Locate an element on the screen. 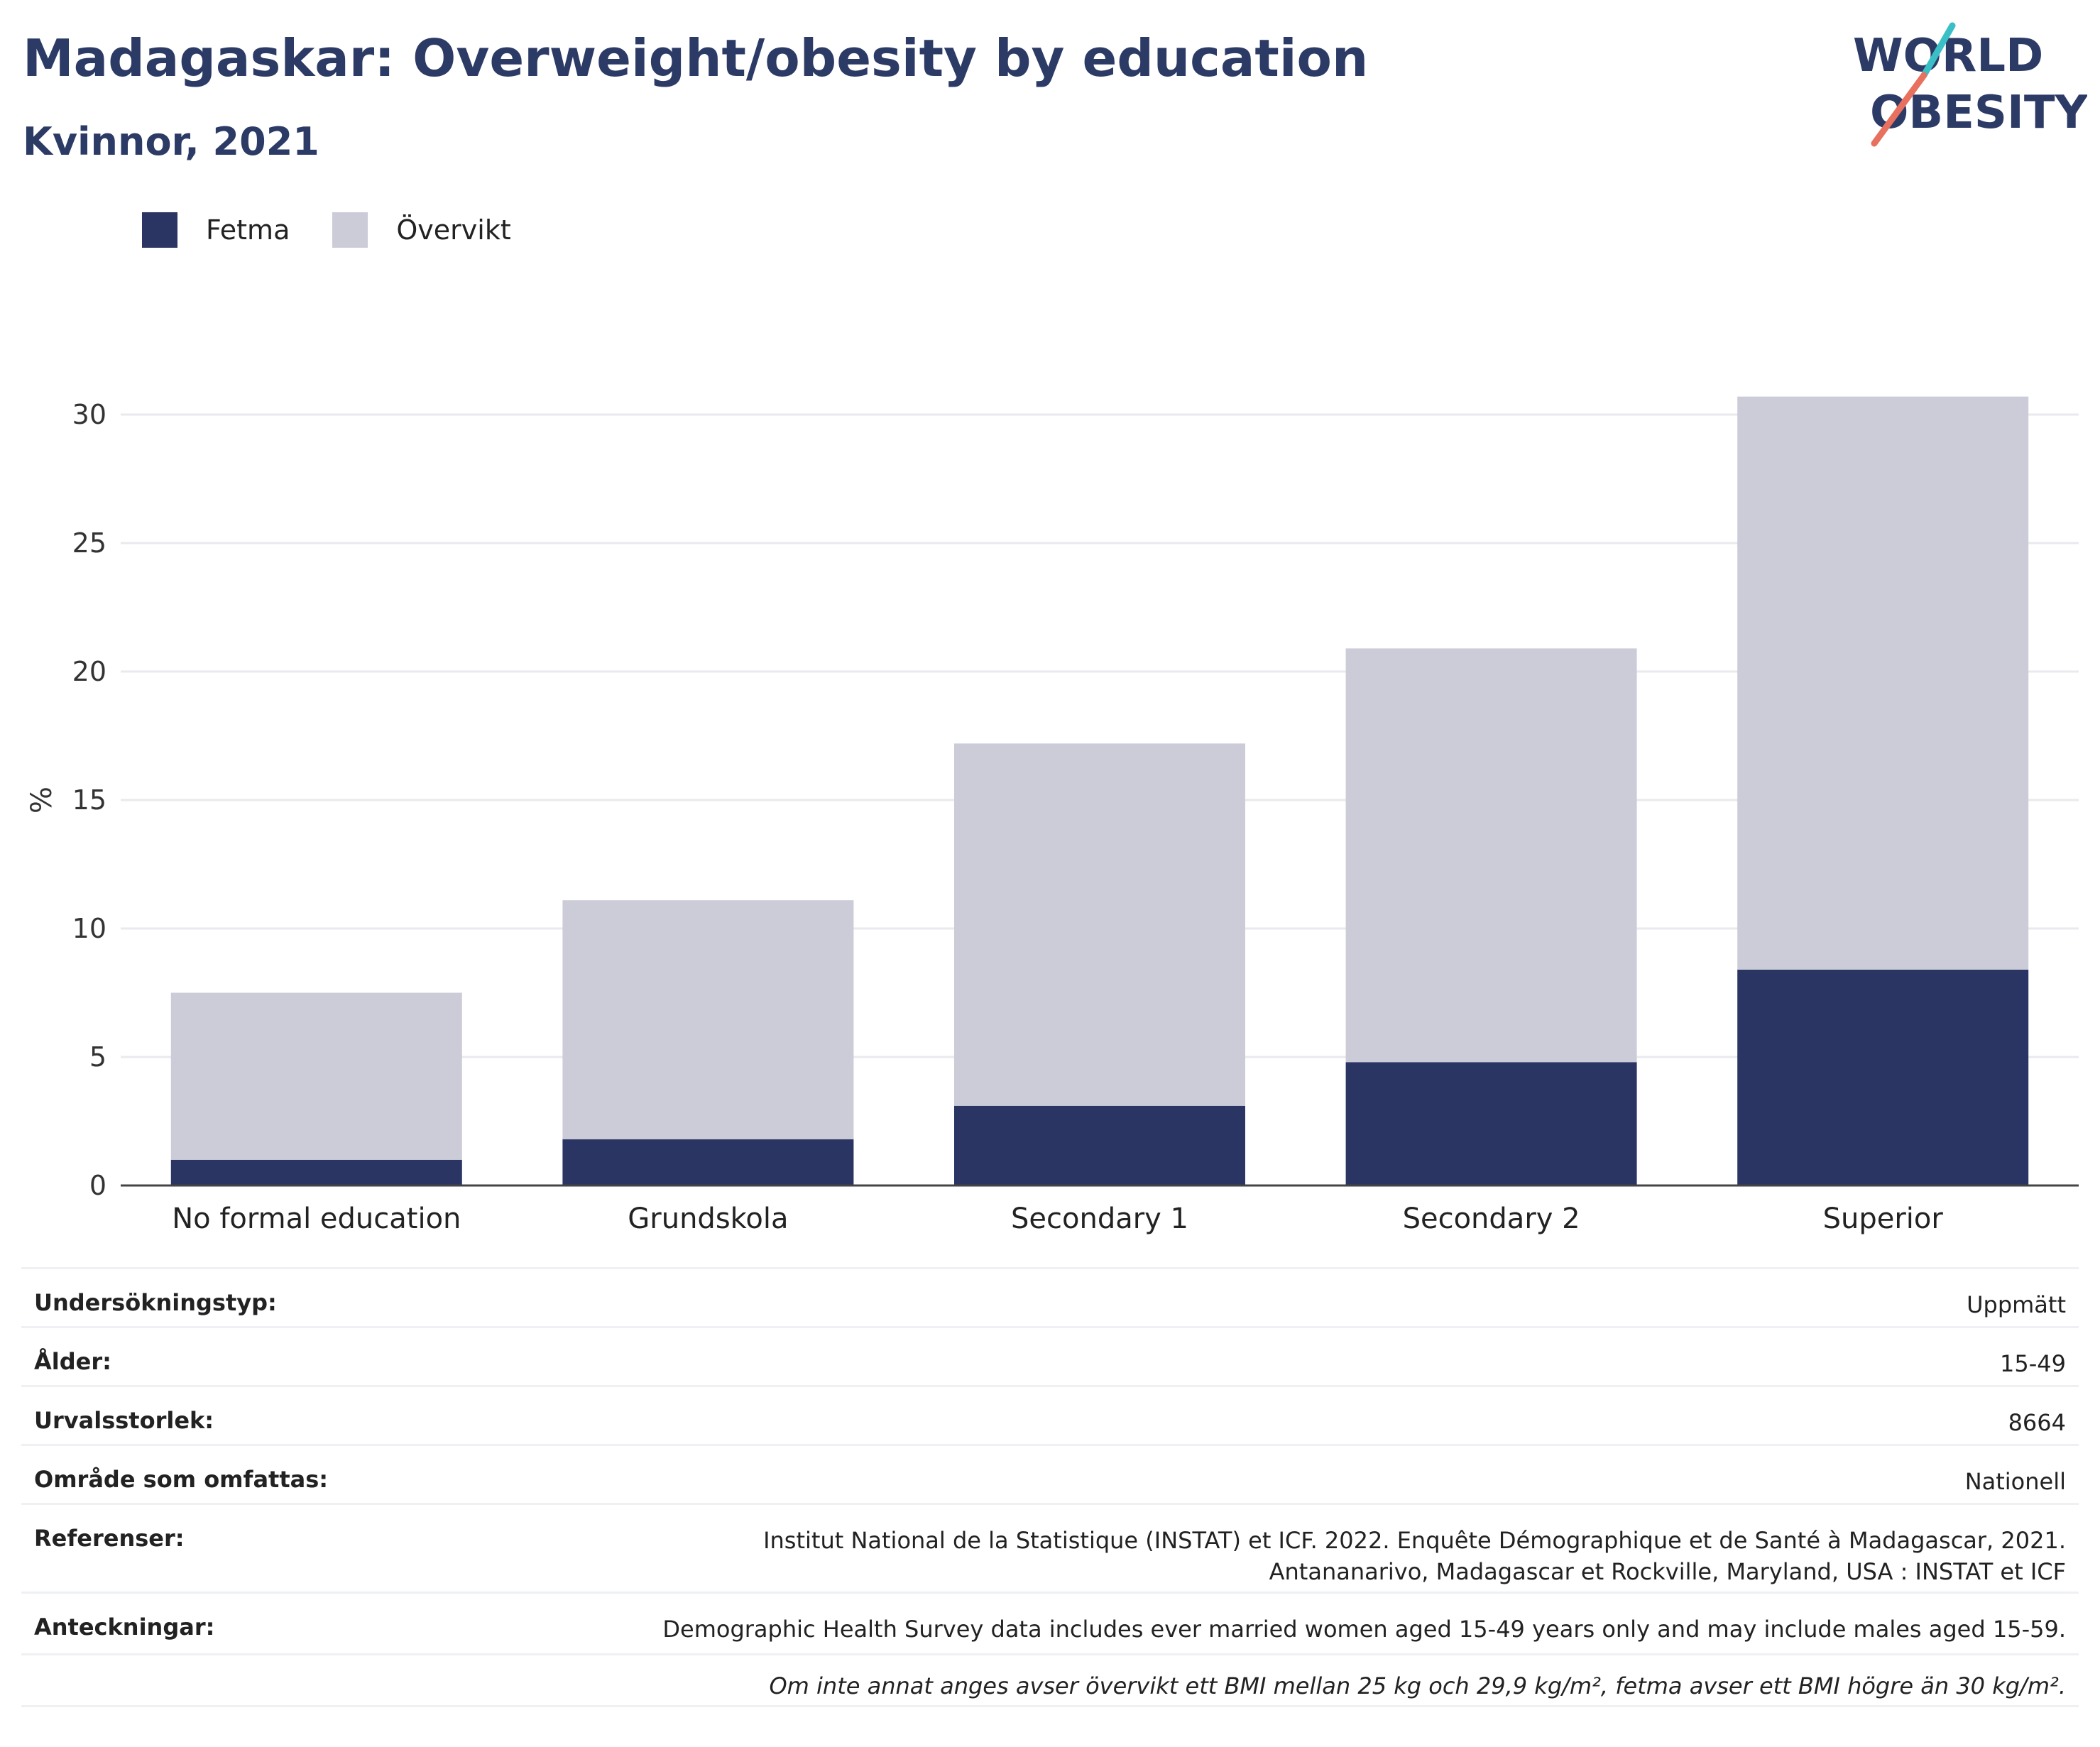 This screenshot has width=2100, height=1747. meta-value: Nationell is located at coordinates (2015, 1481).